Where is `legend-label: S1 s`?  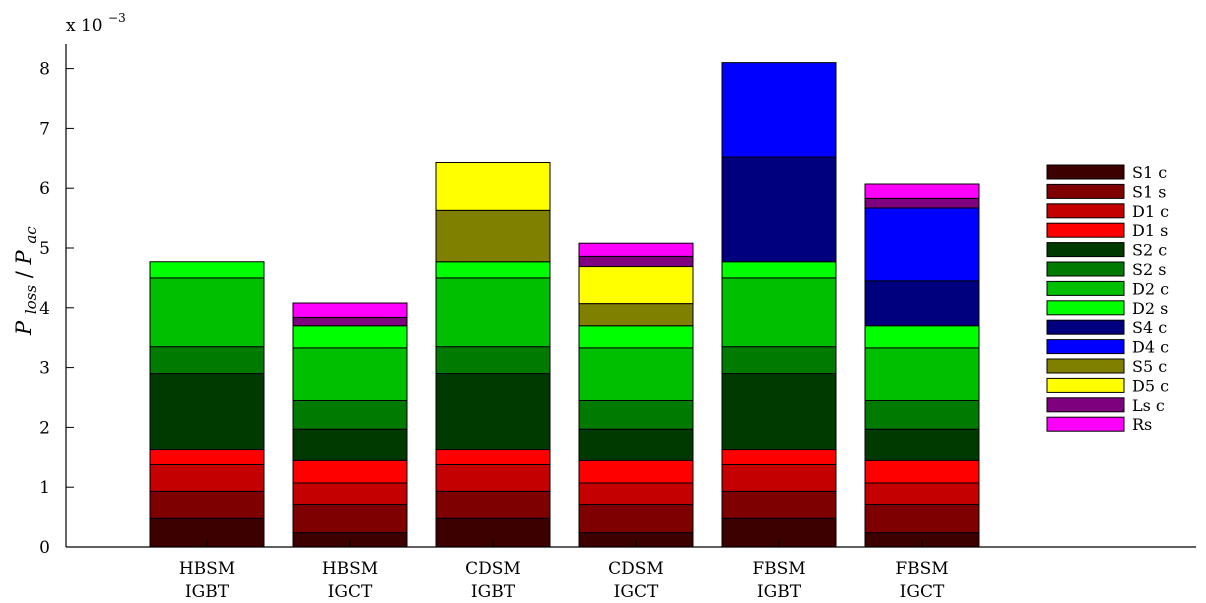 legend-label: S1 s is located at coordinates (1149, 191).